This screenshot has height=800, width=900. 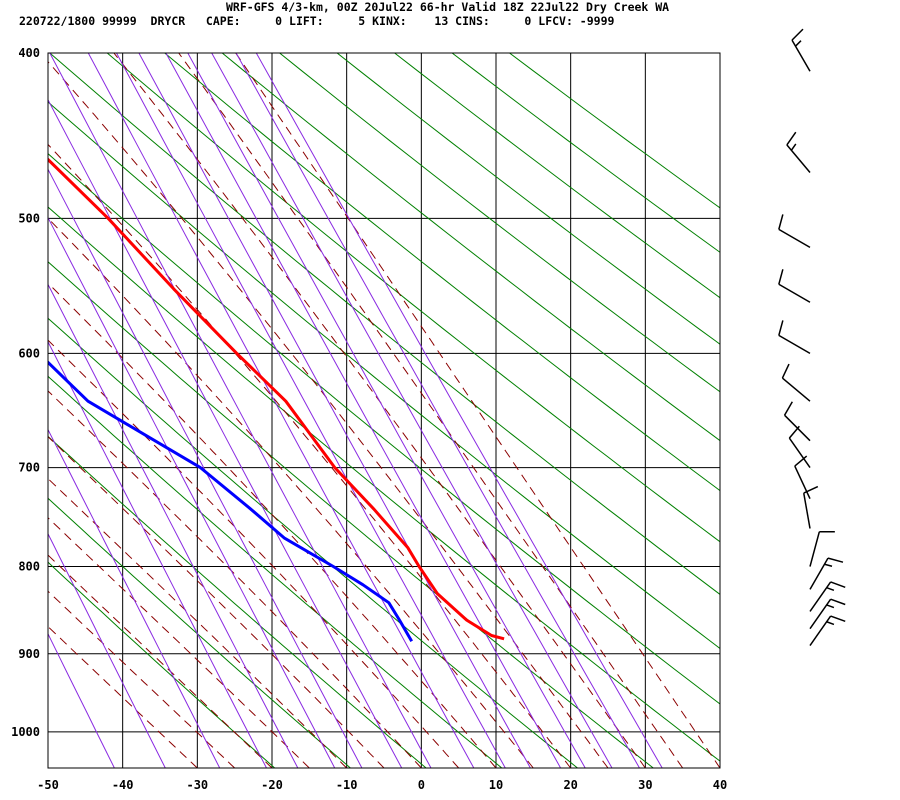 I want to click on x-tick-label: 20, so click(x=570, y=785).